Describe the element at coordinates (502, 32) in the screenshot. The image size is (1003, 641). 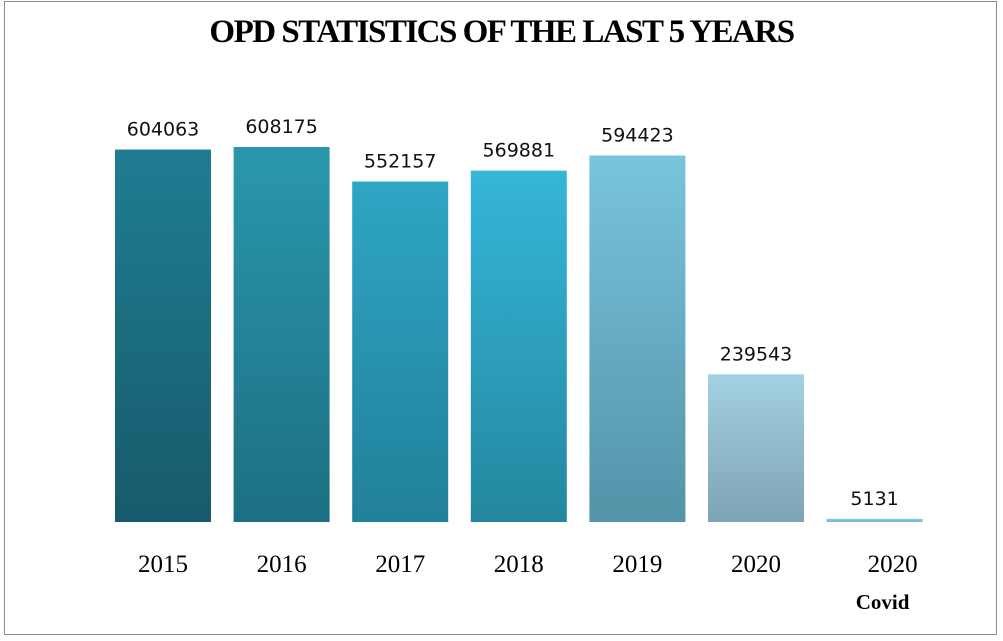
I see `chart-title: OPD STATISTICS OF THE LAST 5 YEARS` at that location.